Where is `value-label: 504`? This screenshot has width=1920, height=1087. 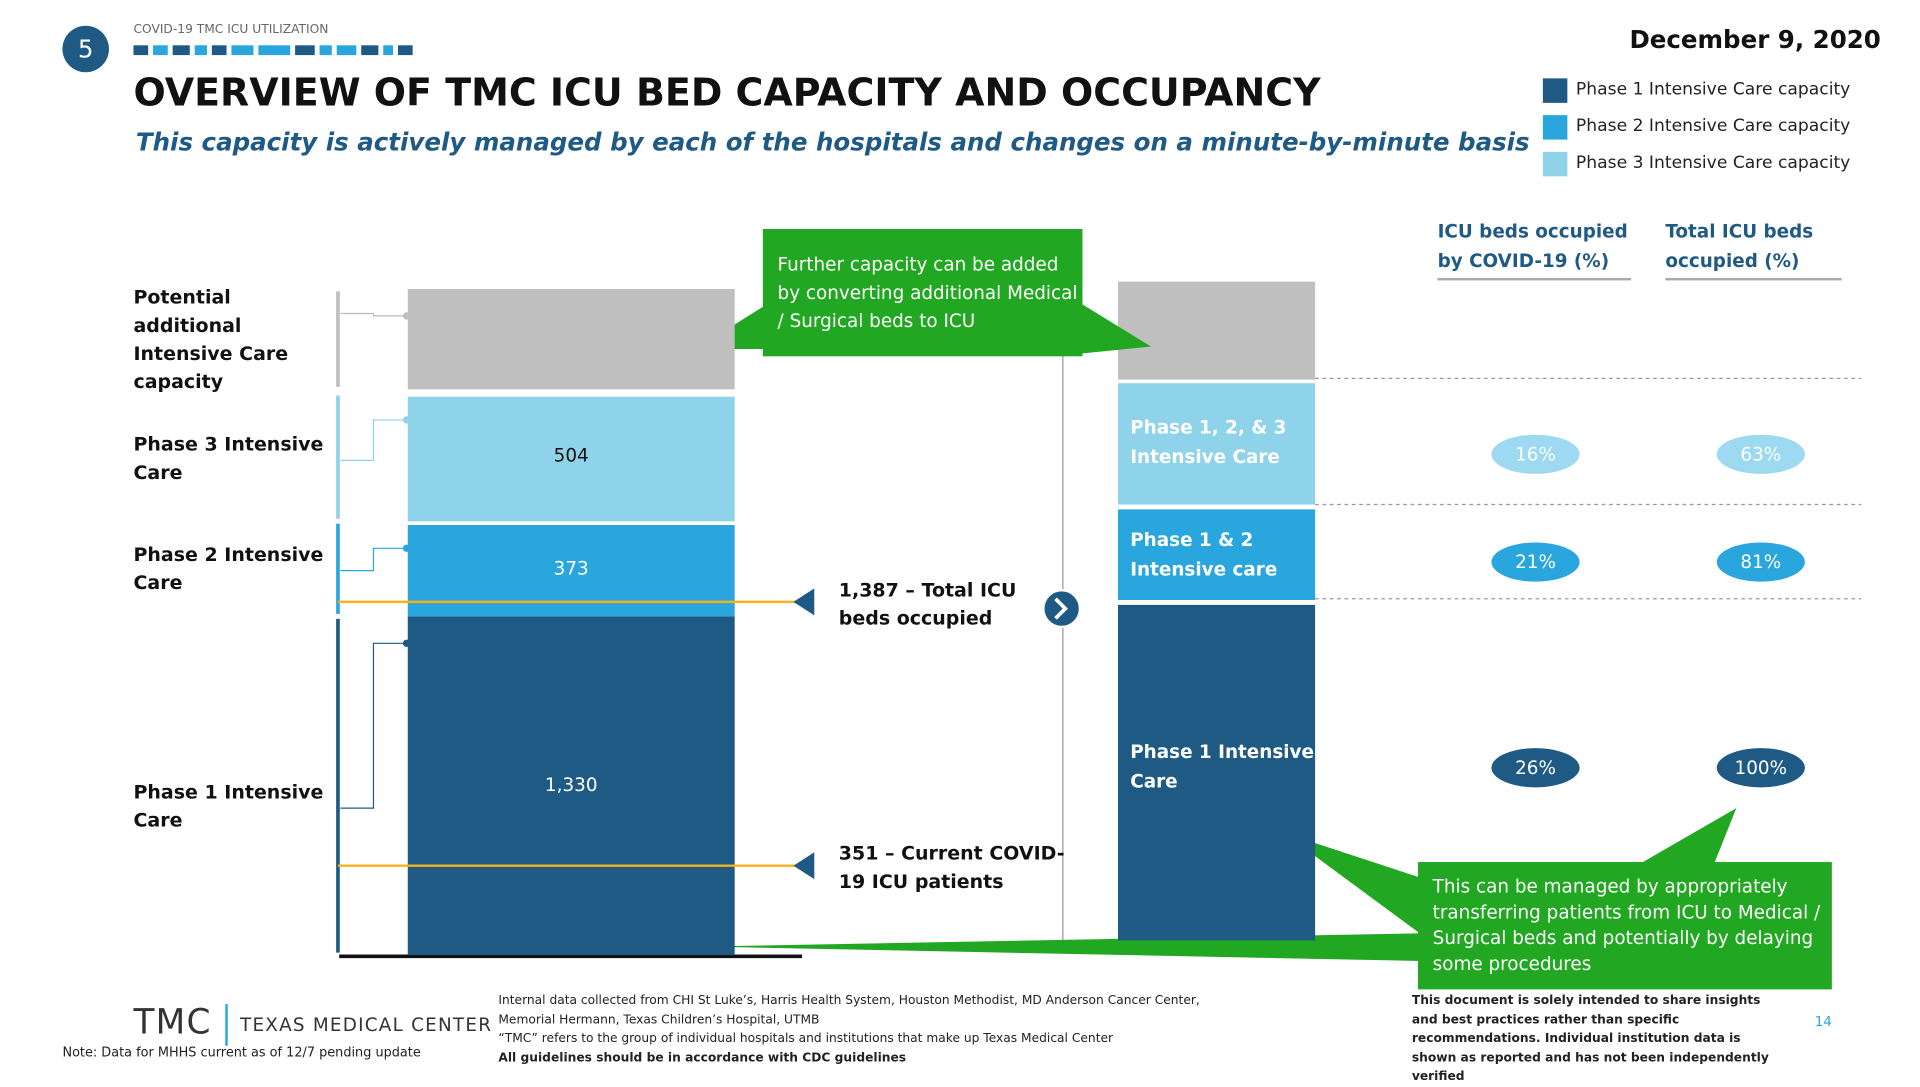 value-label: 504 is located at coordinates (571, 455).